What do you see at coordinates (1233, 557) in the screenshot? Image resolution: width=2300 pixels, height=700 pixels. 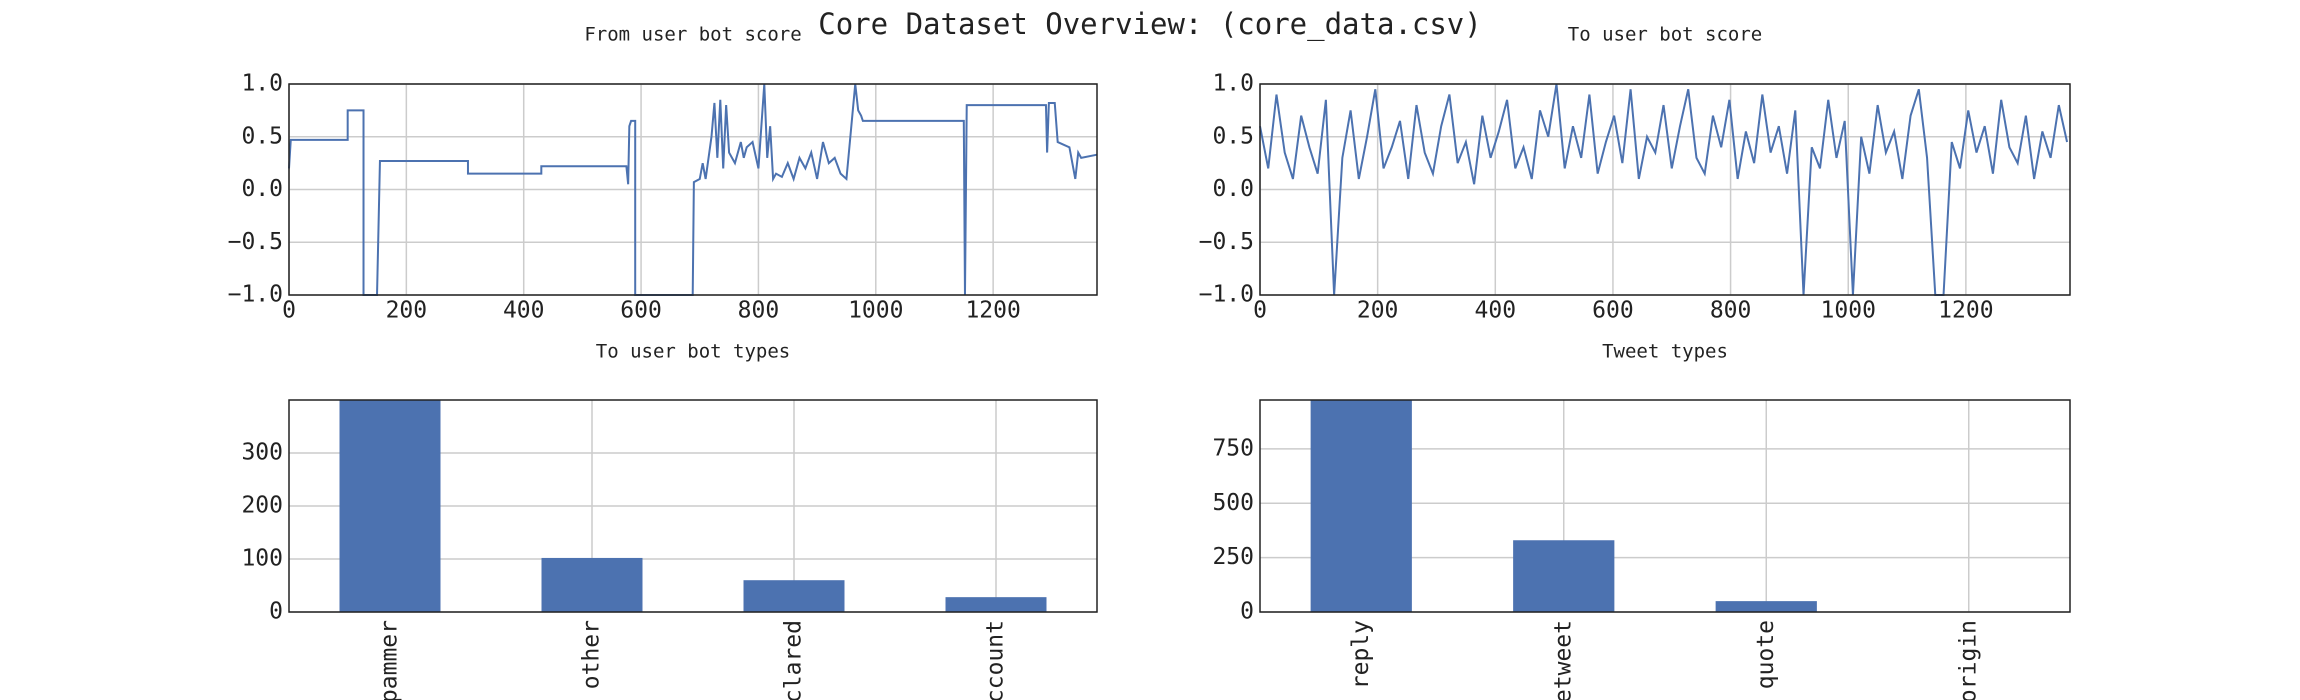 I see `y-tick-label: 250` at bounding box center [1233, 557].